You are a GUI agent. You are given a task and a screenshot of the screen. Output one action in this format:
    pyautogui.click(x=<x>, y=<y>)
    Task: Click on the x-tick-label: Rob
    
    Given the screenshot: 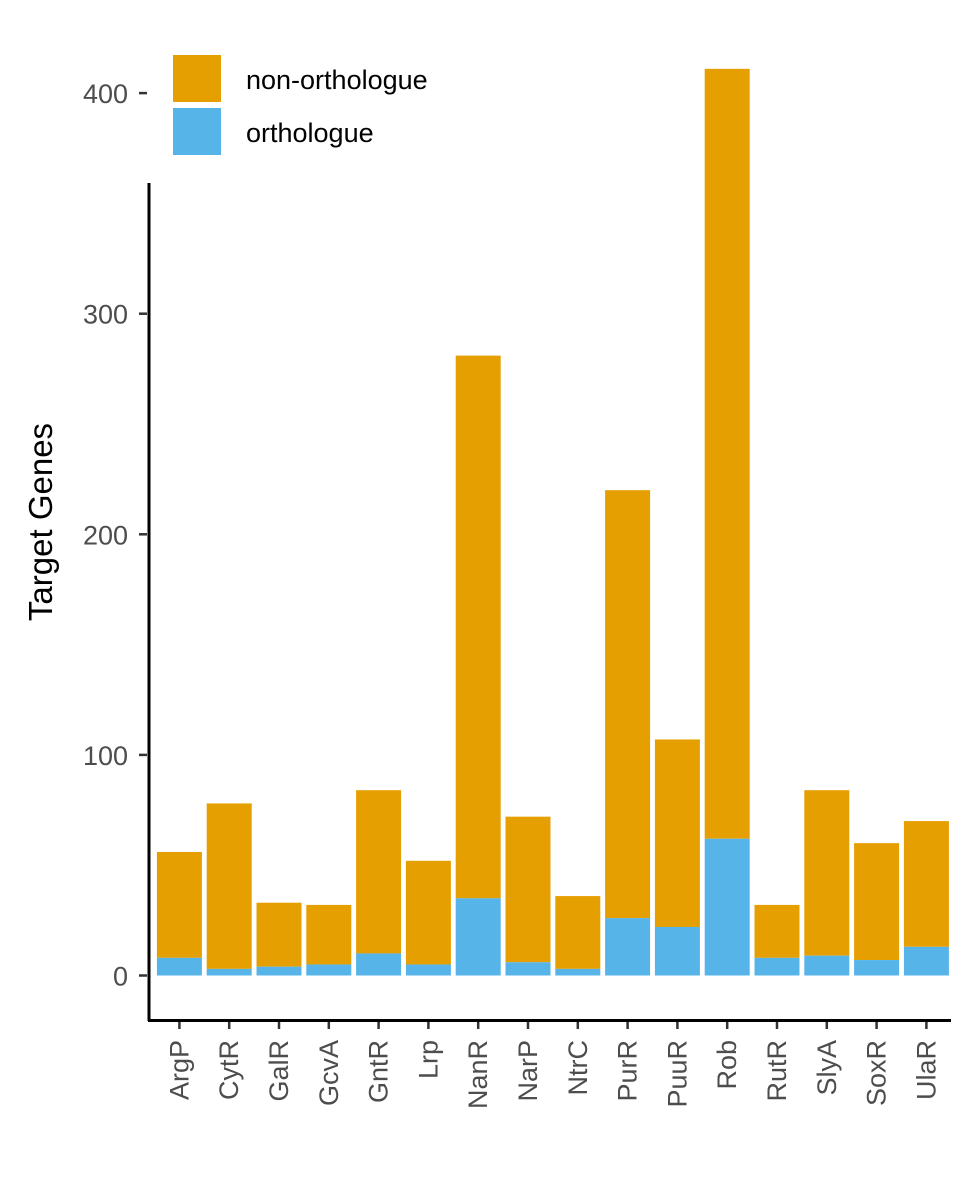 What is the action you would take?
    pyautogui.click(x=727, y=1065)
    